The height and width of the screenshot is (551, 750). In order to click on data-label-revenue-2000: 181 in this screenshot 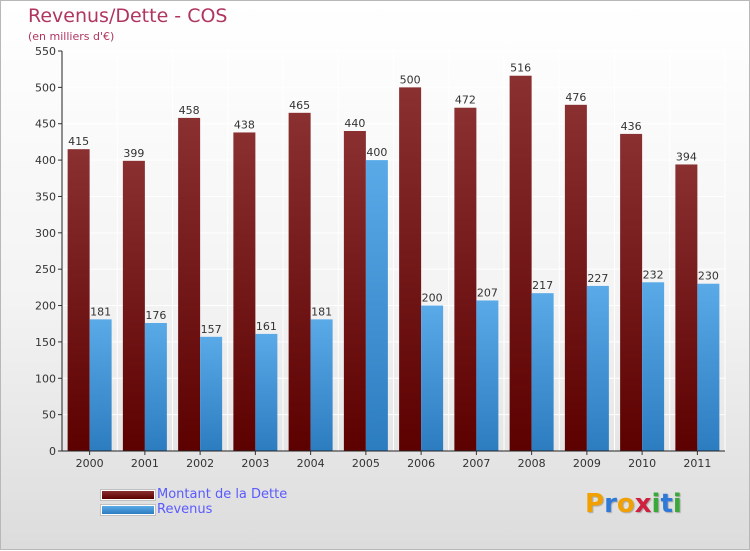, I will do `click(100, 311)`.